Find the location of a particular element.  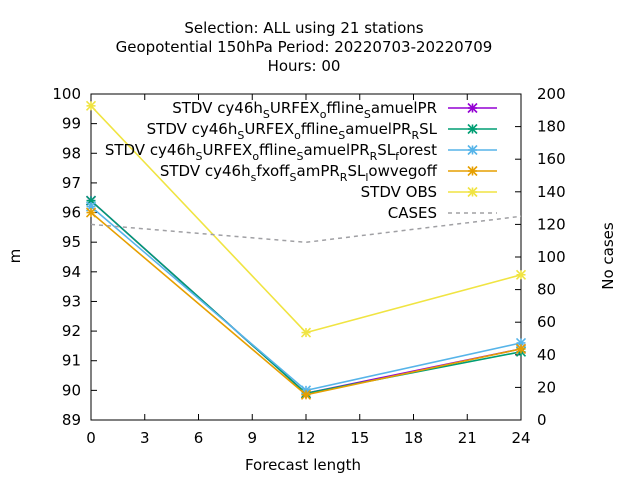

legend-entry-5: CASES is located at coordinates (442, 213).